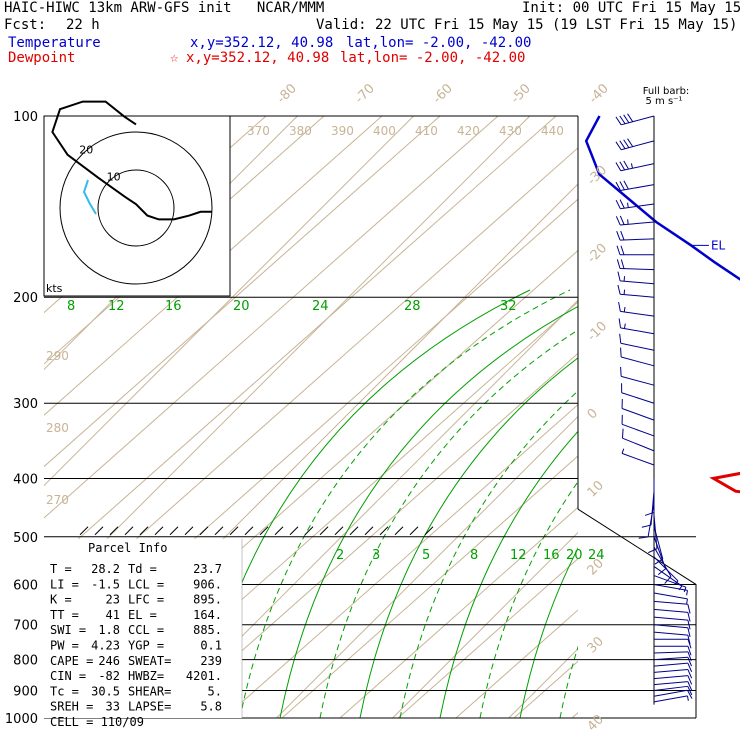 The width and height of the screenshot is (740, 740). What do you see at coordinates (86, 149) in the screenshot?
I see `hodograph-ring-label: 20` at bounding box center [86, 149].